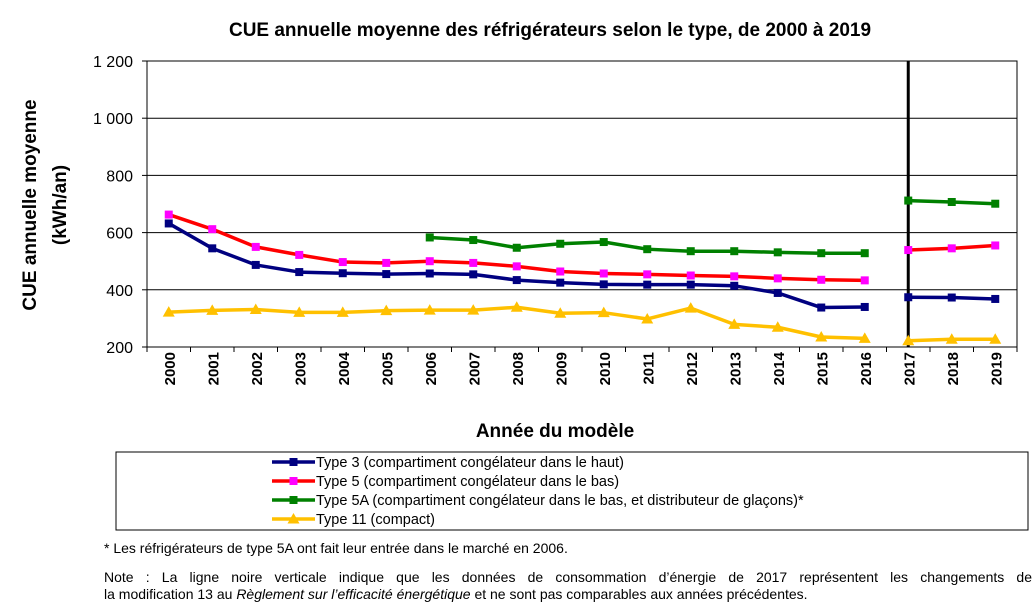 This screenshot has width=1036, height=607. Describe the element at coordinates (431, 368) in the screenshot. I see `x-tick-label: 2006` at that location.